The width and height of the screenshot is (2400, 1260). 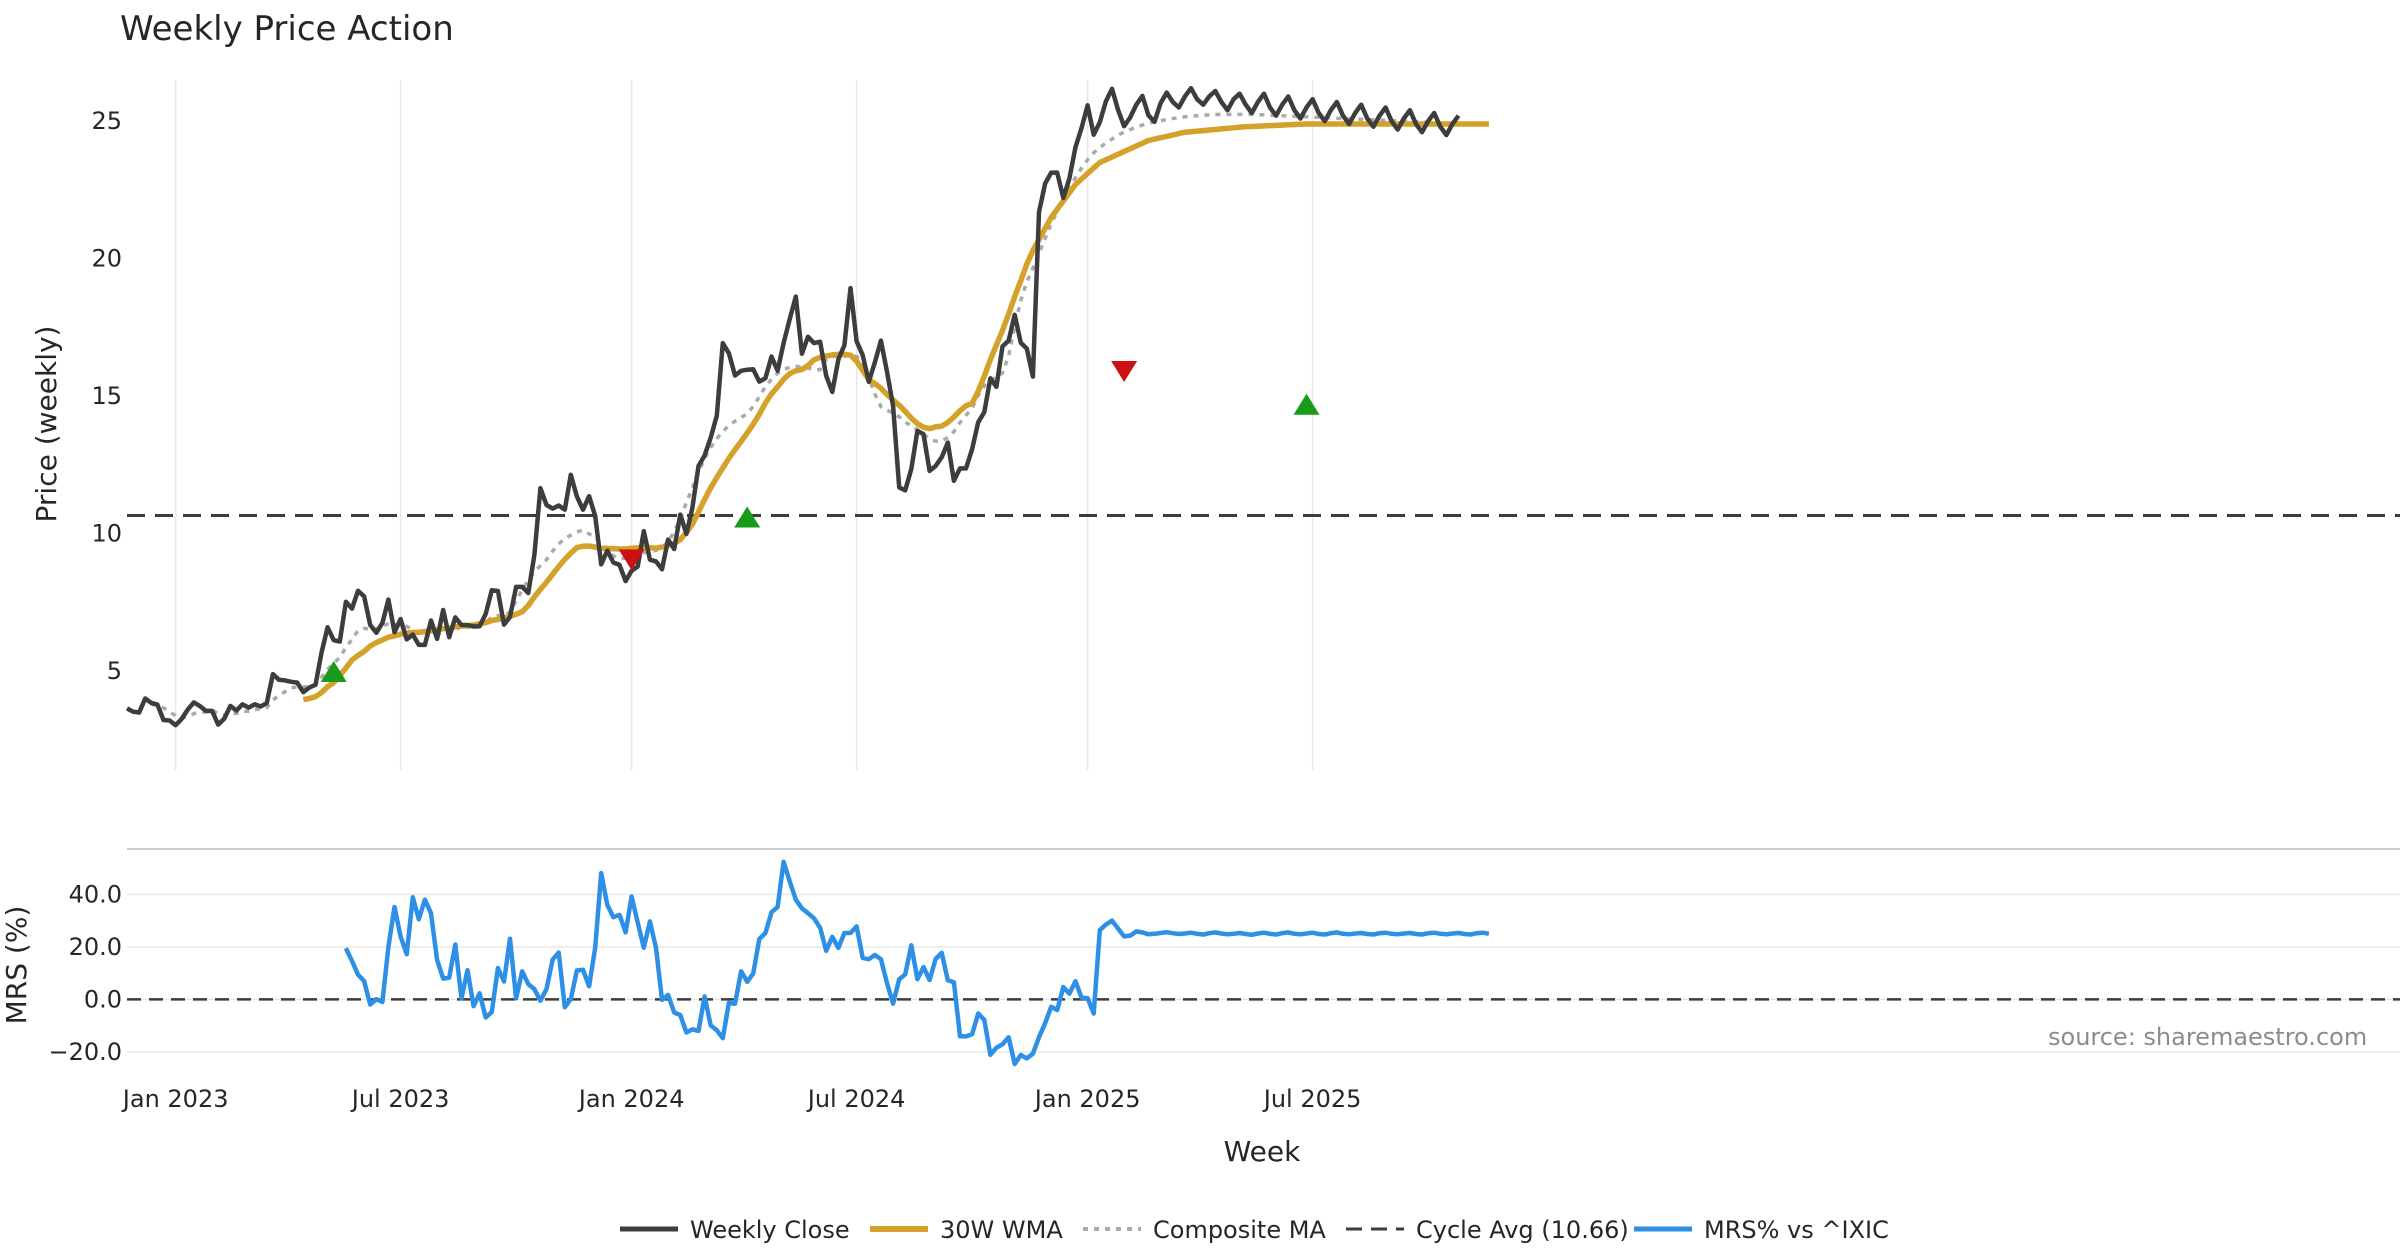 I want to click on mrs-y-label: MRS (%), so click(x=16, y=965).